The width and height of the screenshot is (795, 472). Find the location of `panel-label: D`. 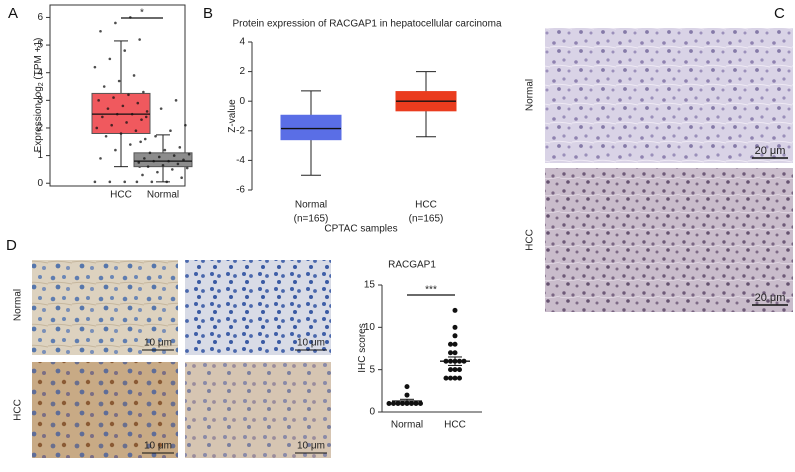

panel-label: D is located at coordinates (11, 245).